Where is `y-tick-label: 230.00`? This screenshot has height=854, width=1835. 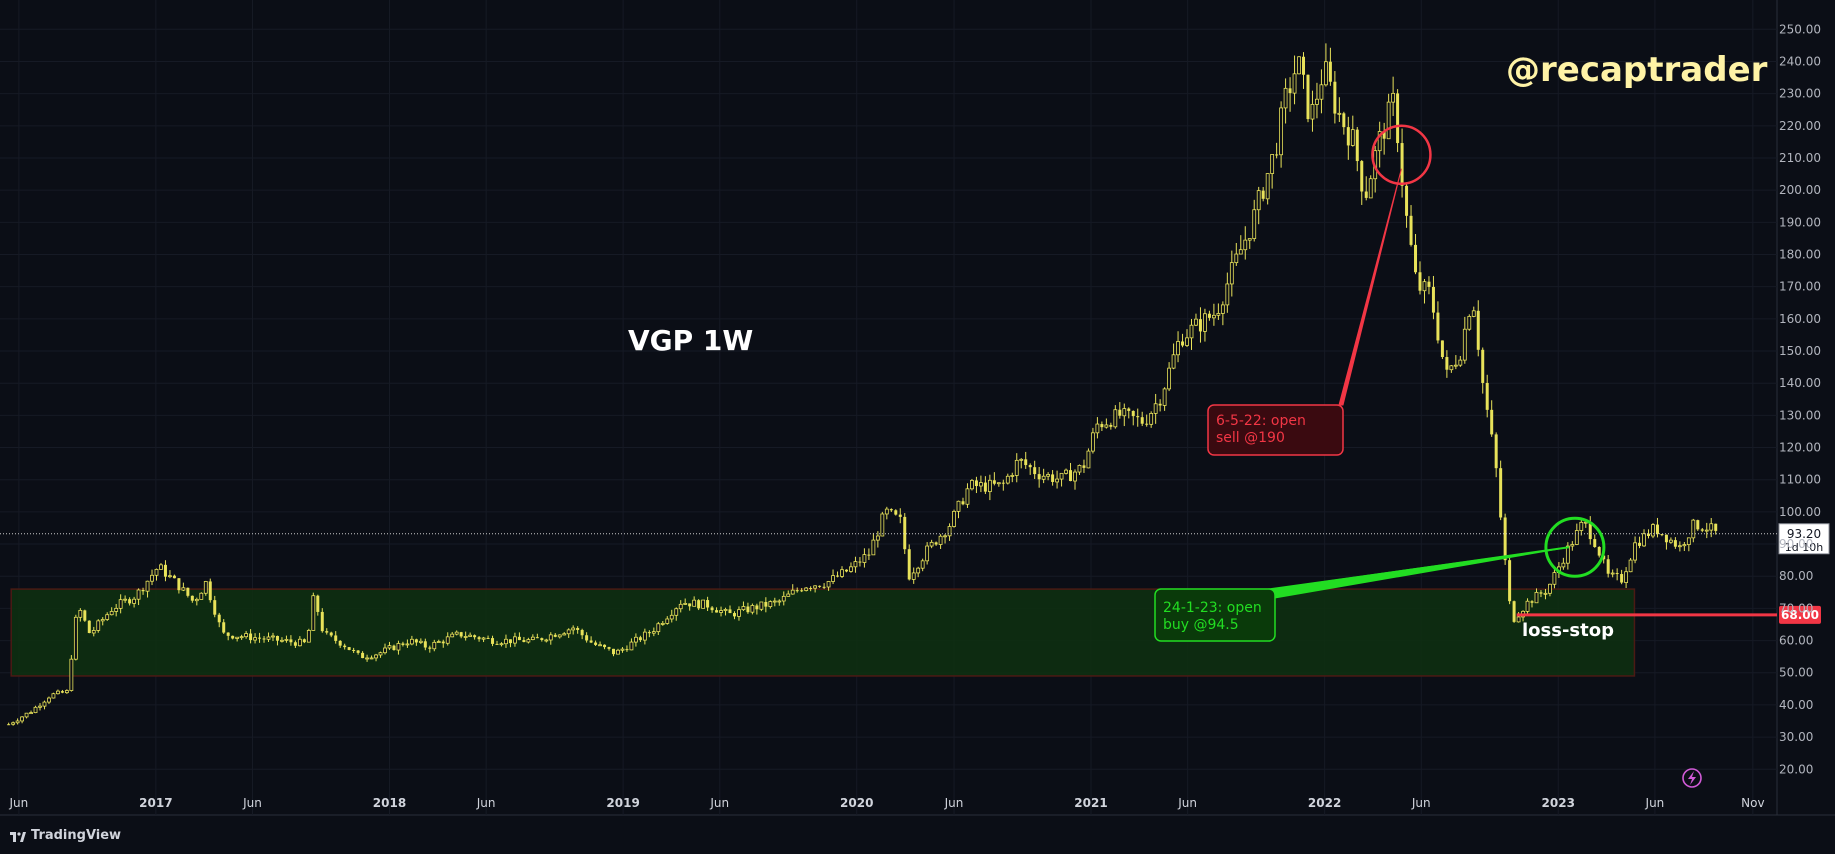
y-tick-label: 230.00 is located at coordinates (1800, 94).